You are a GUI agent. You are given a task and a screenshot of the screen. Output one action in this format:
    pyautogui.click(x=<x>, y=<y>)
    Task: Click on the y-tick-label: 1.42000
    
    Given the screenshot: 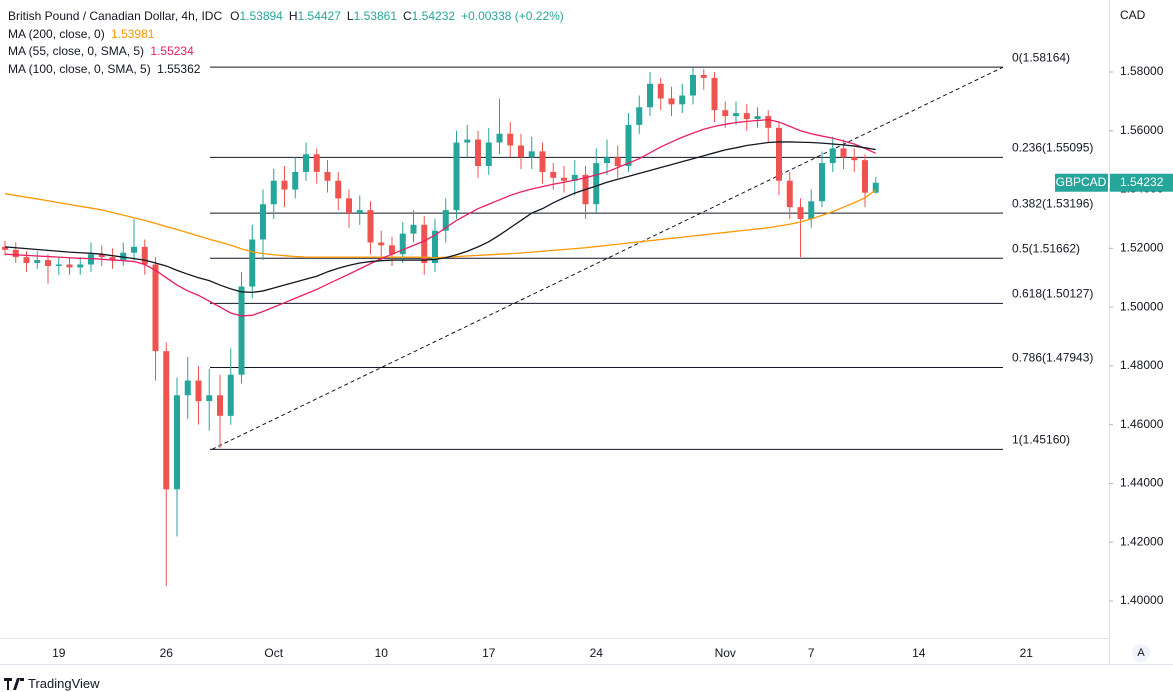 What is the action you would take?
    pyautogui.click(x=1142, y=541)
    